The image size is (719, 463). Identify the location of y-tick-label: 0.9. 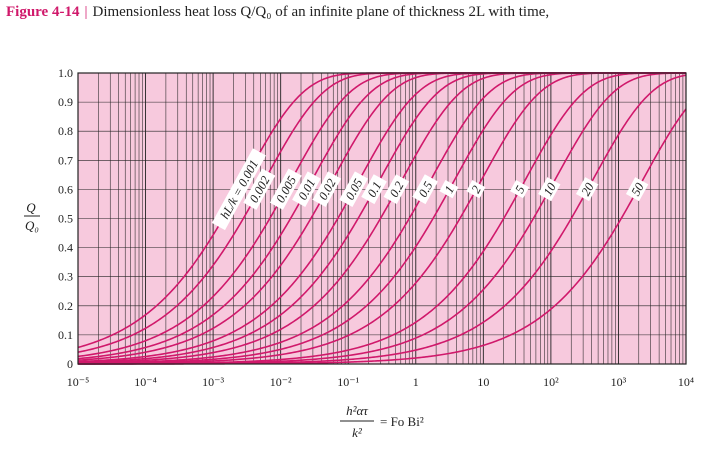
(65, 102).